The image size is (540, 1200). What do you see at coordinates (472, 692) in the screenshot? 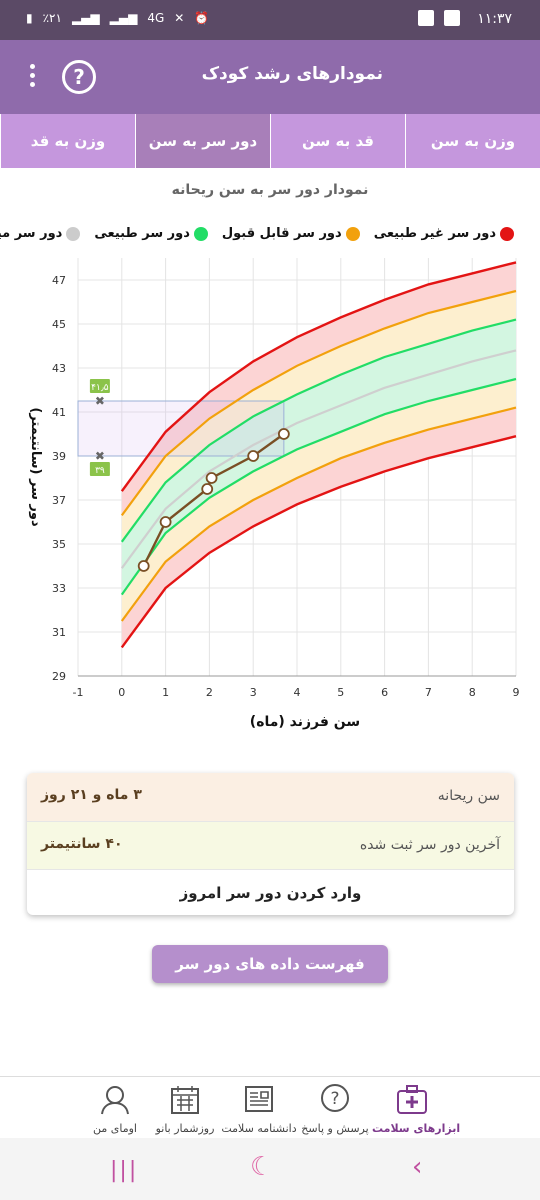
I see `x-tick-label: 8` at bounding box center [472, 692].